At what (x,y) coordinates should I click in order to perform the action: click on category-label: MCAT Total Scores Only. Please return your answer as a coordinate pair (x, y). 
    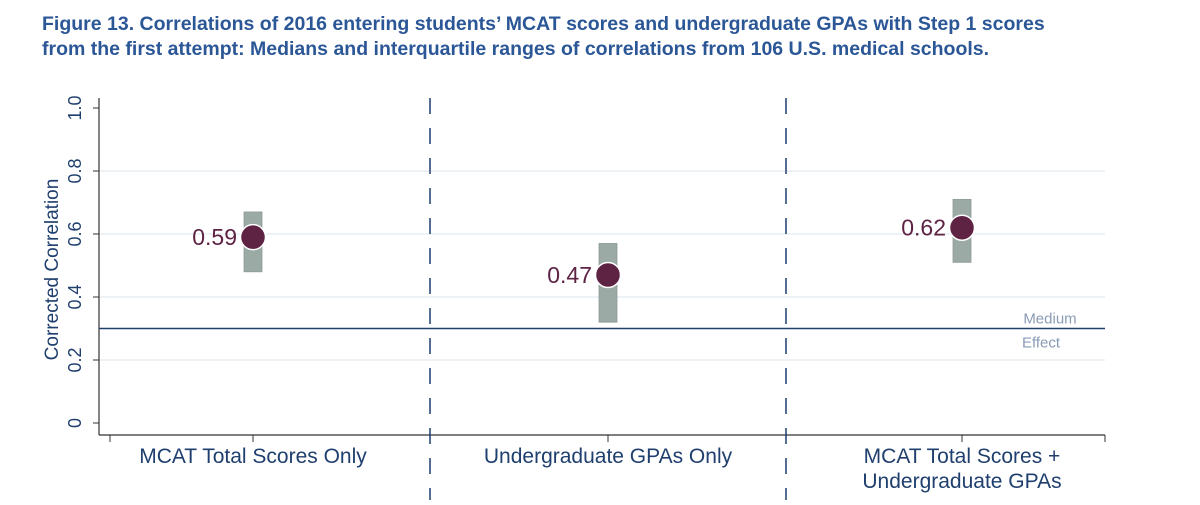
    Looking at the image, I should click on (253, 456).